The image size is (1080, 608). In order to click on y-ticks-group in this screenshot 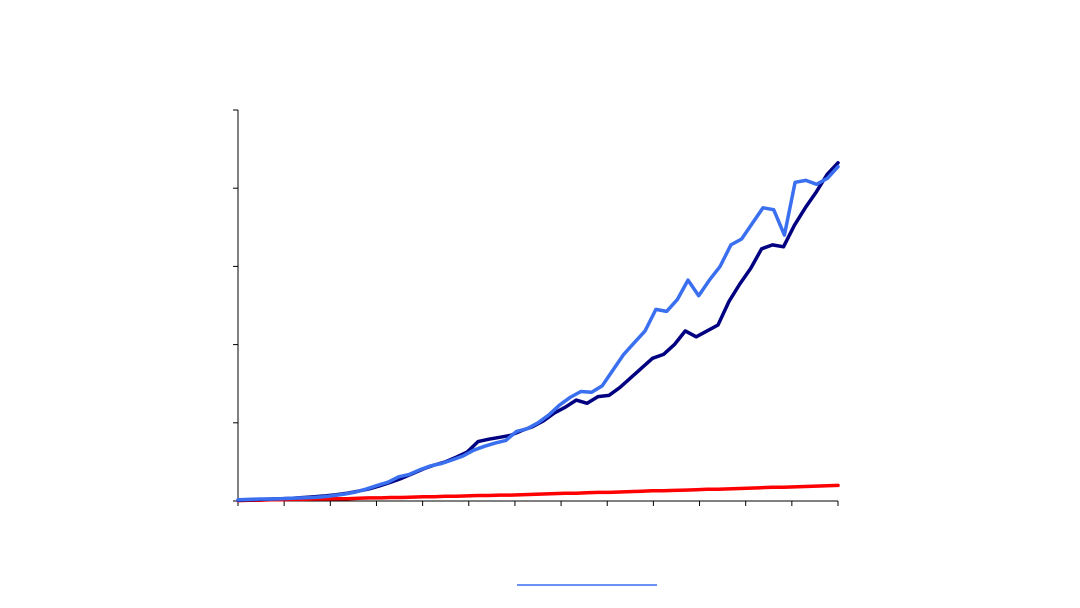, I will do `click(235, 305)`.